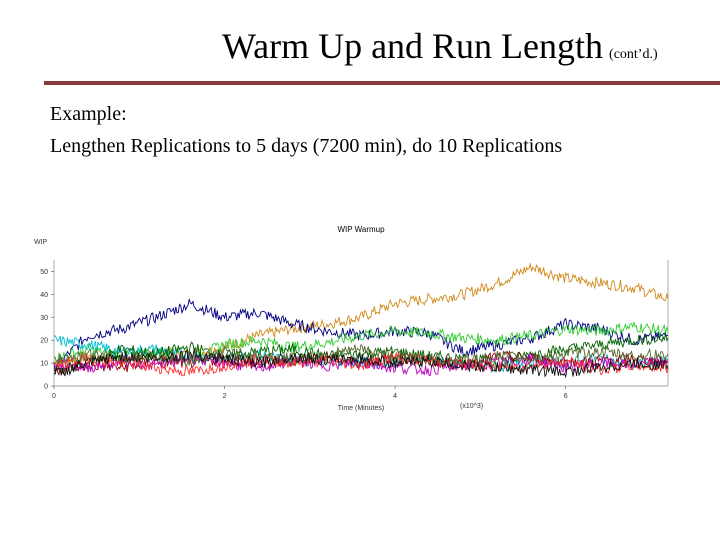 This screenshot has width=720, height=540. What do you see at coordinates (41, 242) in the screenshot?
I see `y-axis-label: WIP` at bounding box center [41, 242].